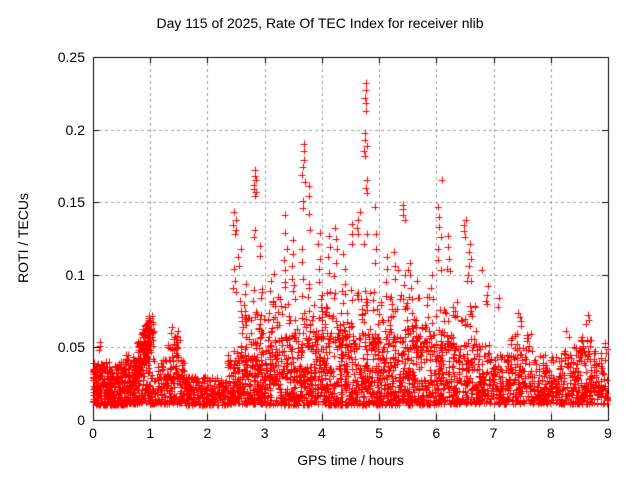  I want to click on x-tick-label: 4, so click(321, 433).